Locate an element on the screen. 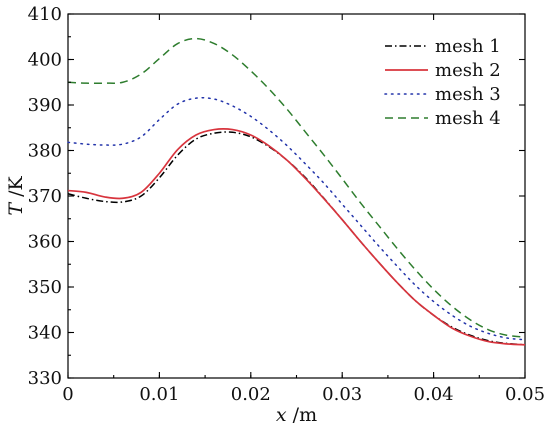  y-axis-label: T /K is located at coordinates (16, 196).